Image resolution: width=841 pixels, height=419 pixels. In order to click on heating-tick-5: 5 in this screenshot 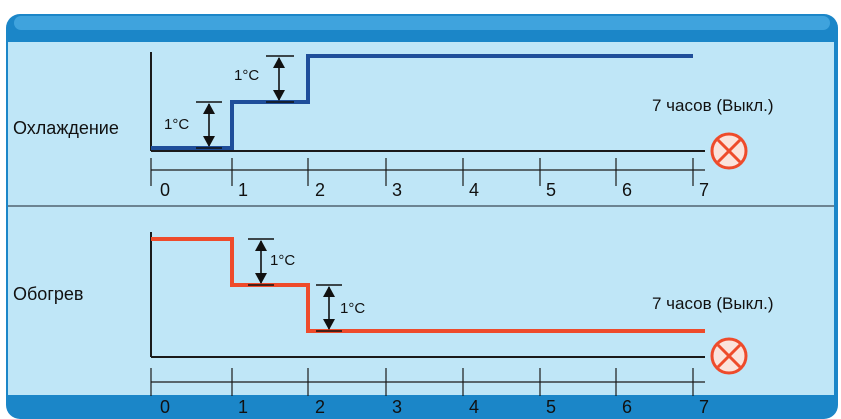, I will do `click(551, 407)`.